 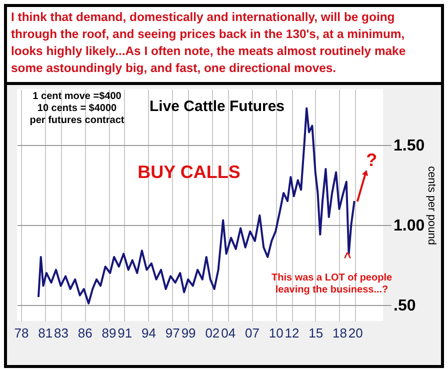 I want to click on x-tick-label: 18, so click(x=339, y=333).